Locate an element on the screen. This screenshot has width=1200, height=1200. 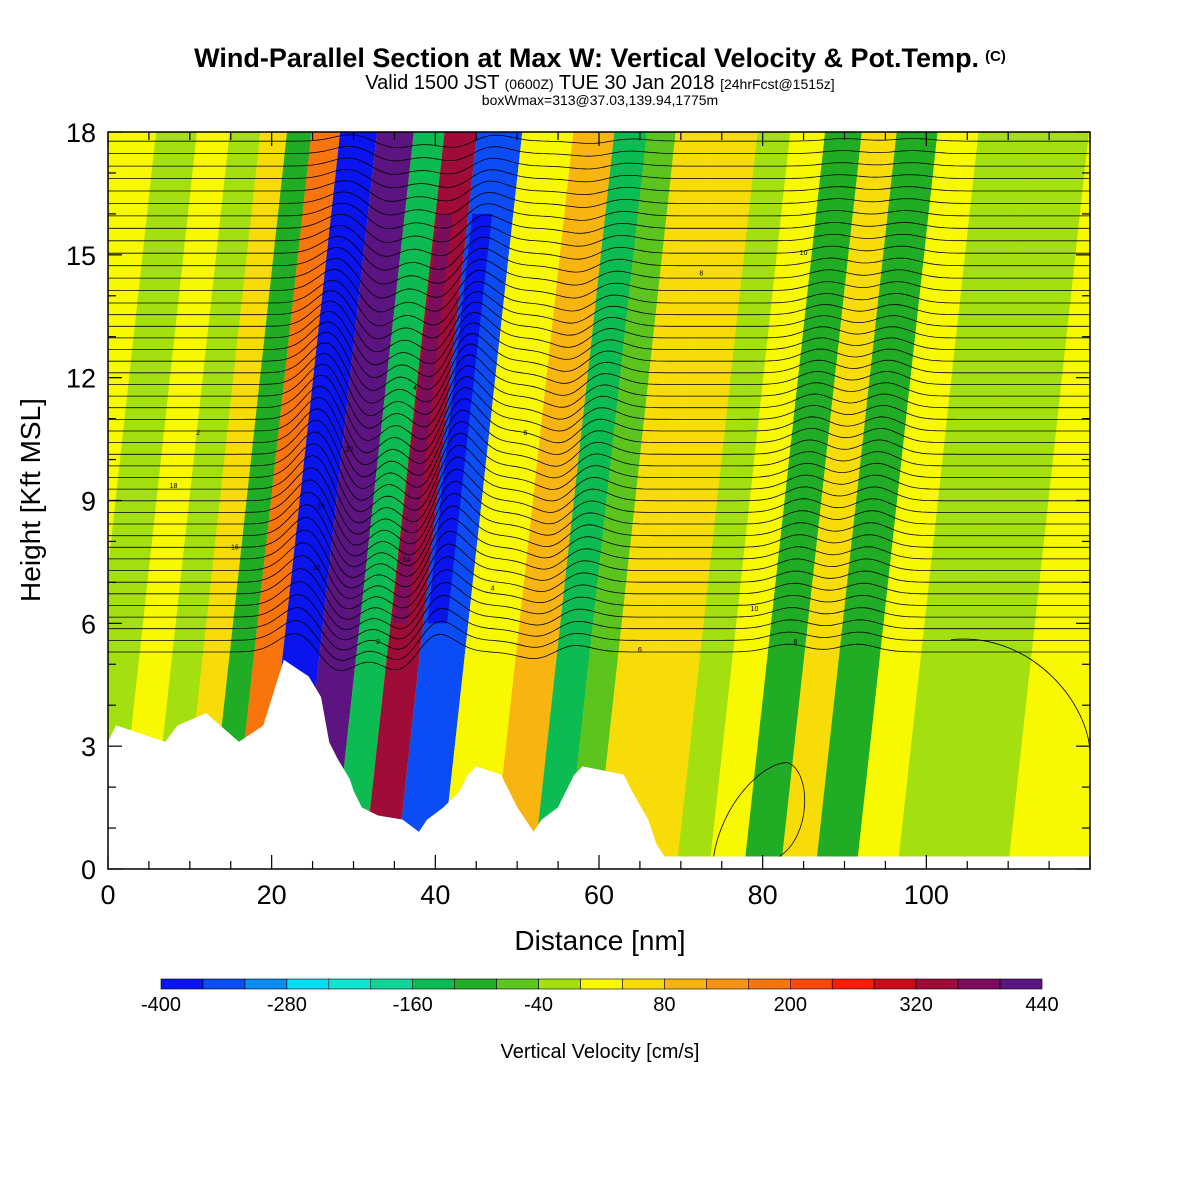
theta-label: 14 is located at coordinates (407, 560).